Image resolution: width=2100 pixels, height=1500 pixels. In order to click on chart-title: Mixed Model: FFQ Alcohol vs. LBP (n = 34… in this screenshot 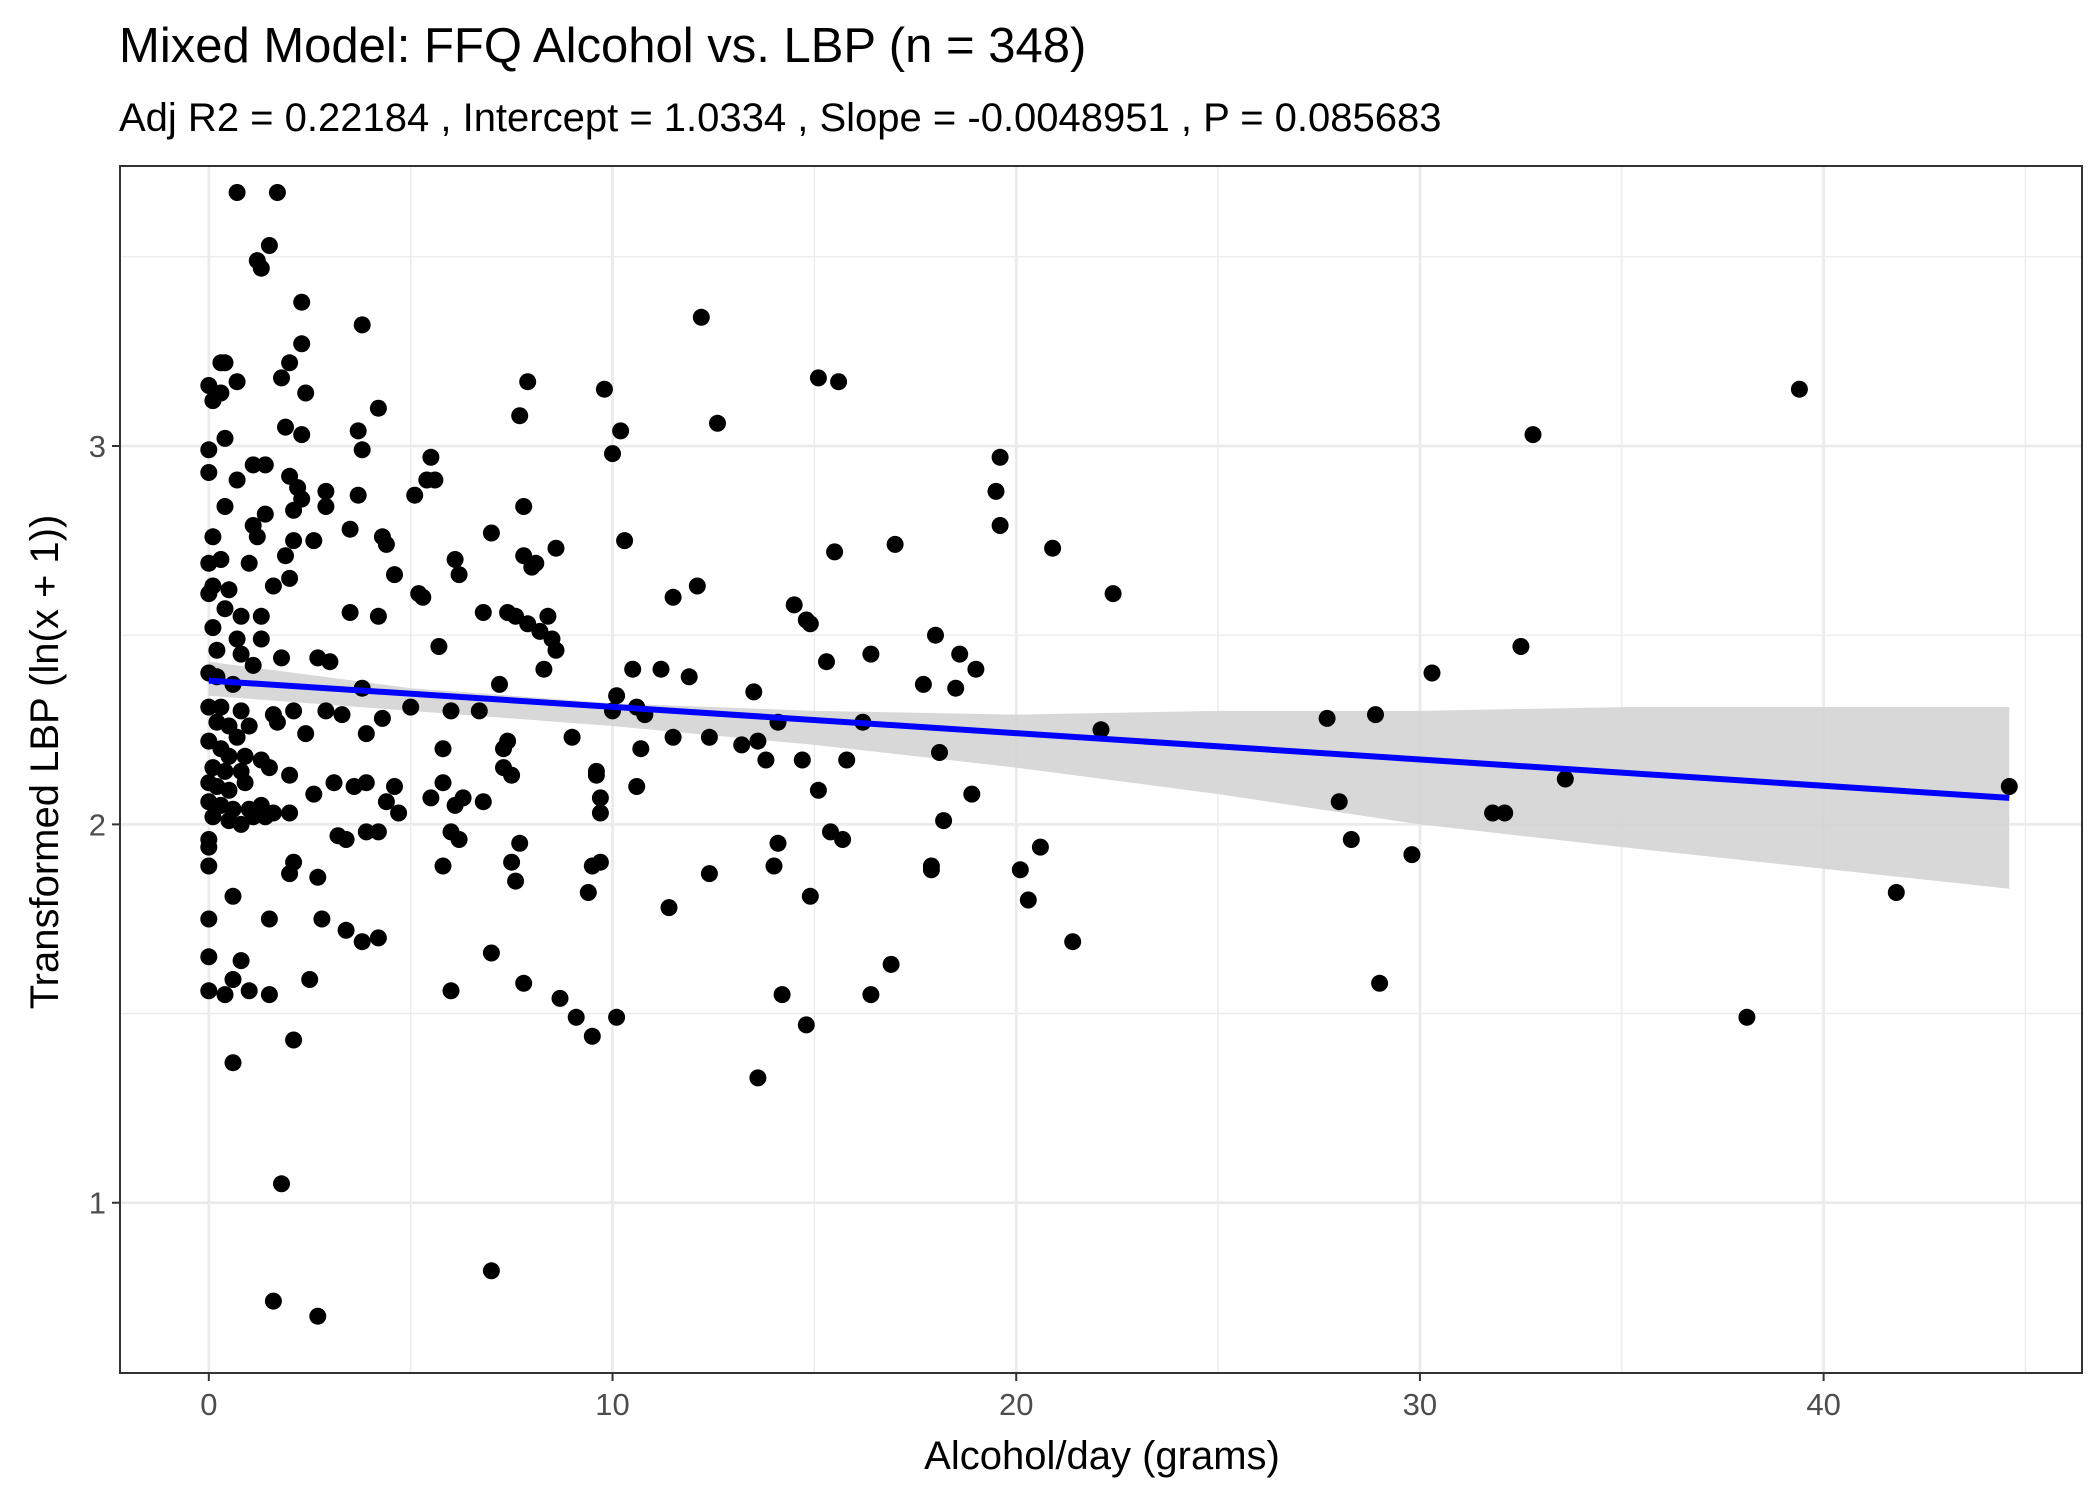, I will do `click(602, 46)`.